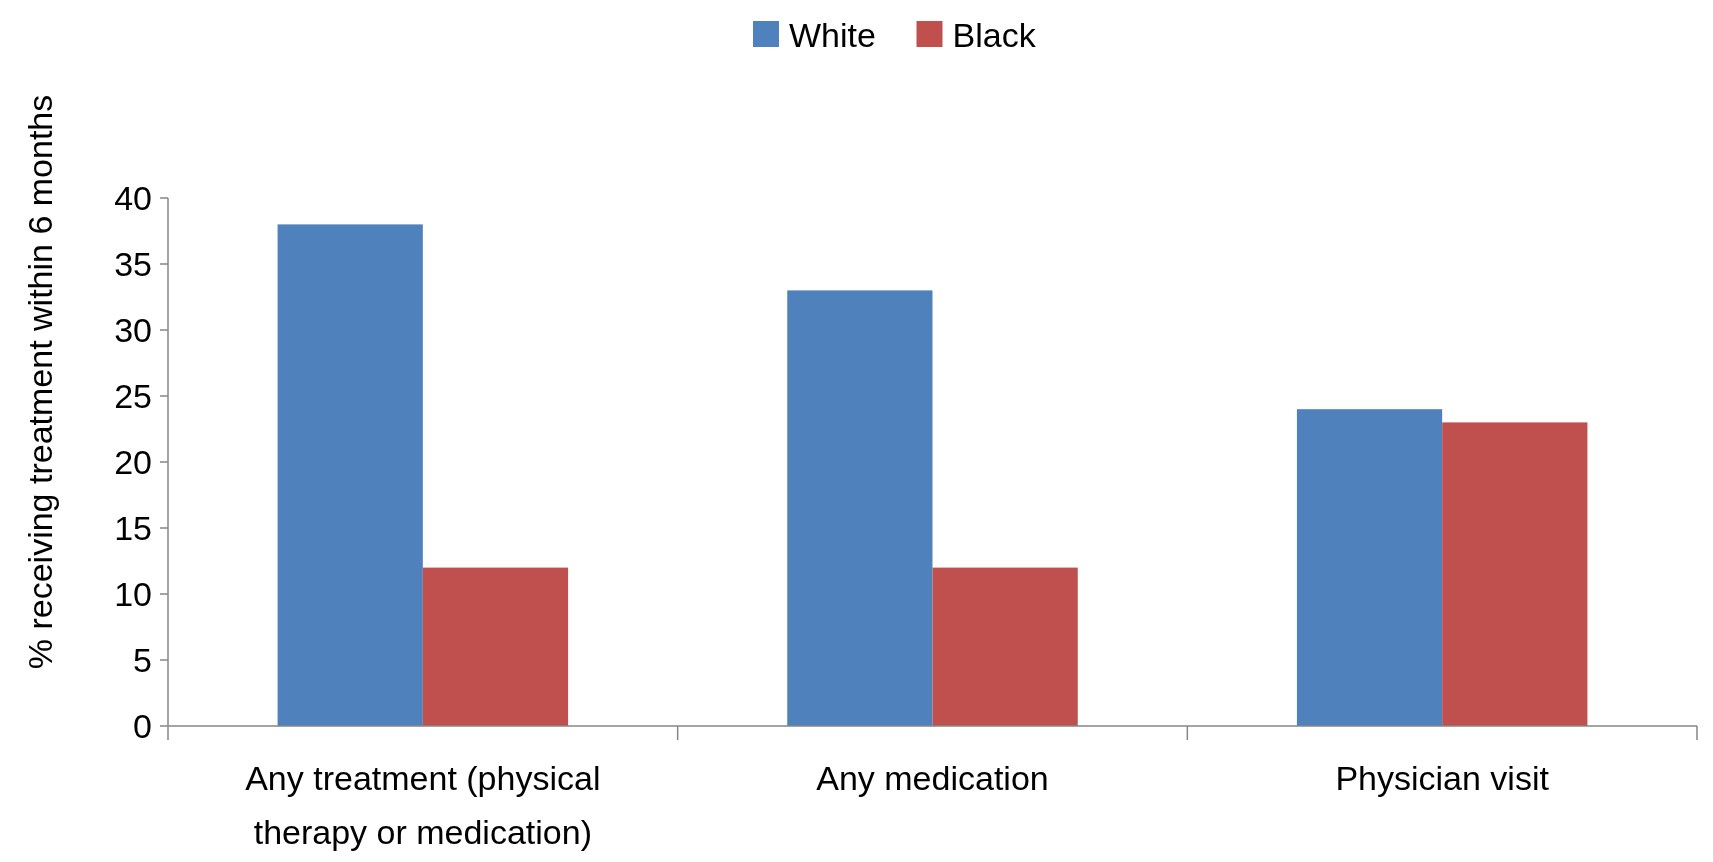 Image resolution: width=1713 pixels, height=862 pixels. What do you see at coordinates (994, 35) in the screenshot?
I see `legend-label: Black` at bounding box center [994, 35].